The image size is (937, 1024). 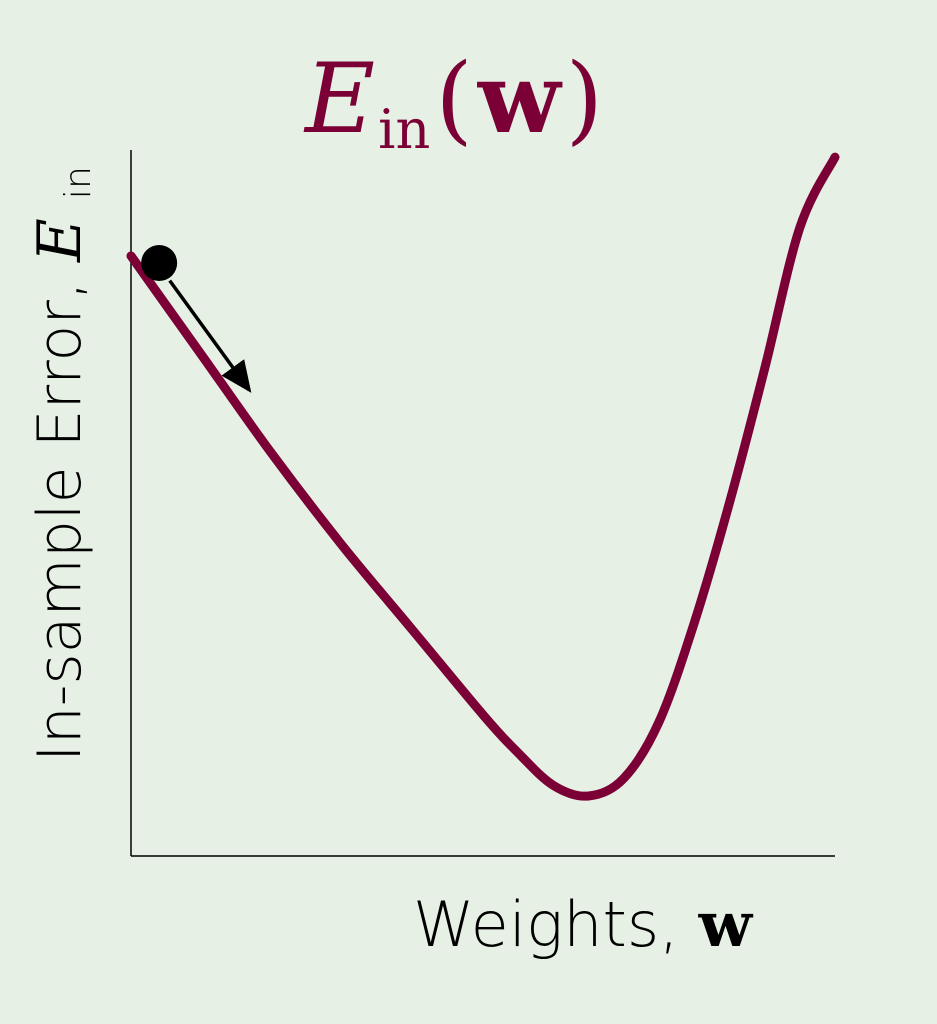 I want to click on x-axis-label-variable: w, so click(x=726, y=924).